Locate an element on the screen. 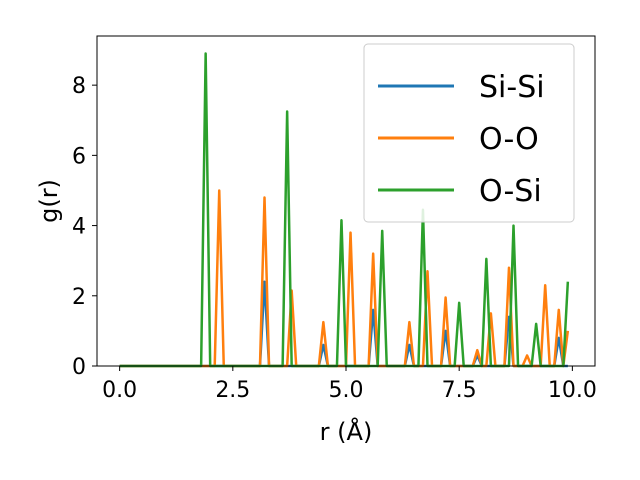 This screenshot has width=640, height=480. legend-box is located at coordinates (469, 133).